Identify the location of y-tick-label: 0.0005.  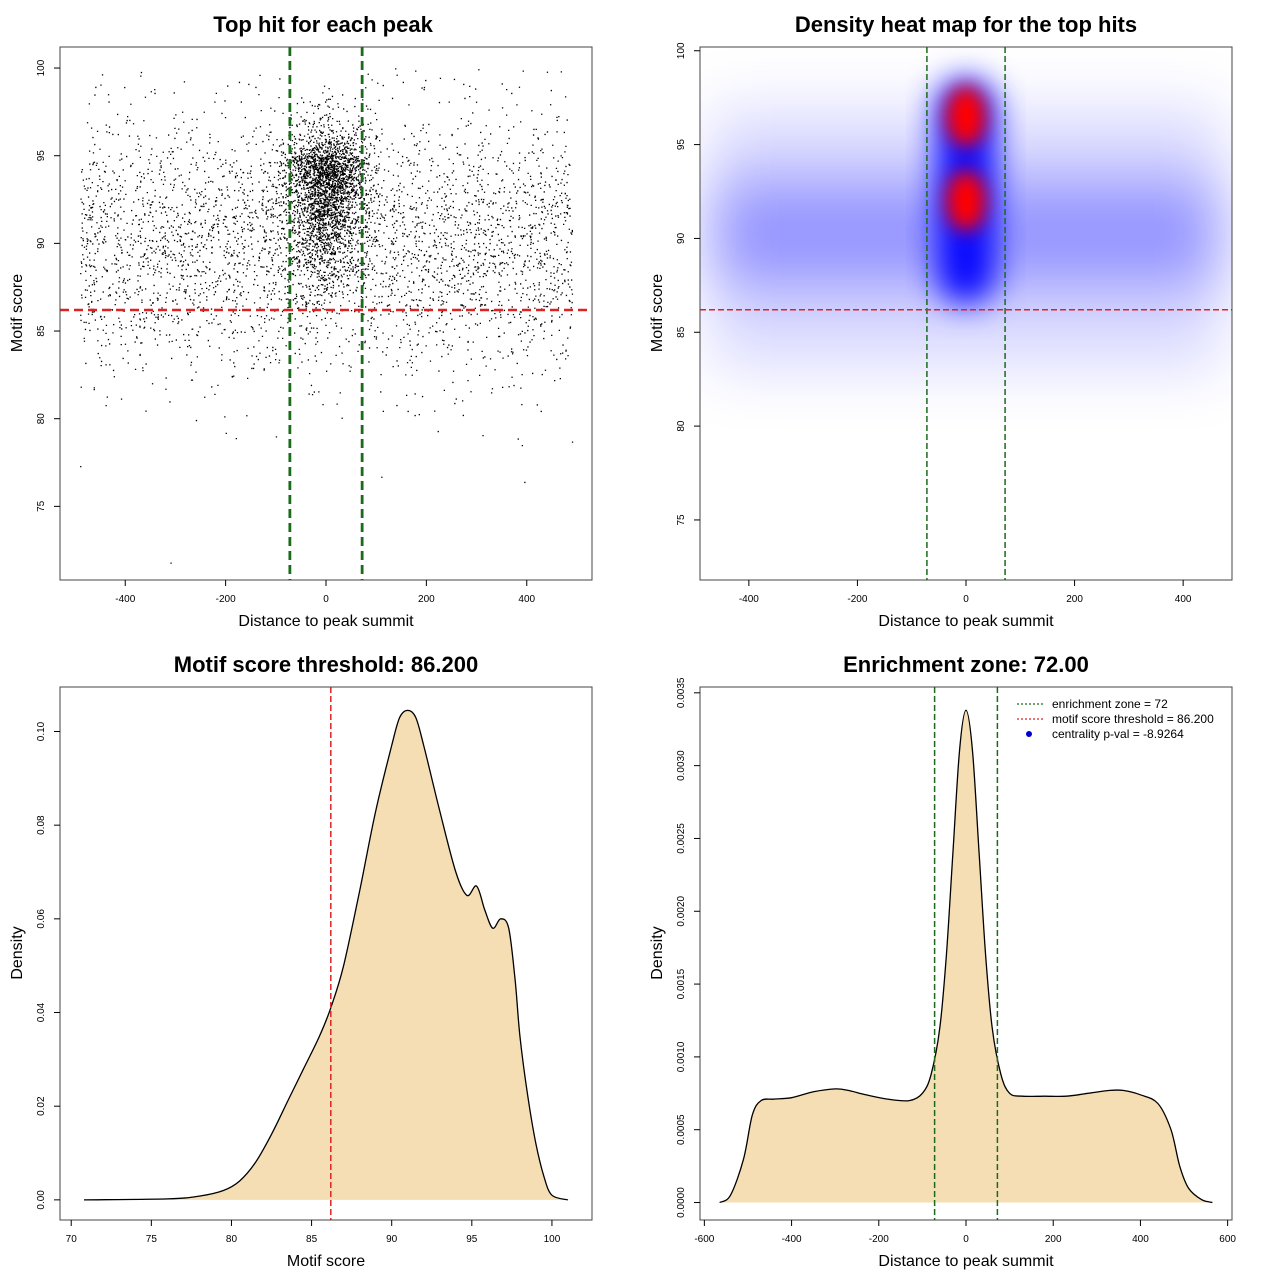
(681, 1129).